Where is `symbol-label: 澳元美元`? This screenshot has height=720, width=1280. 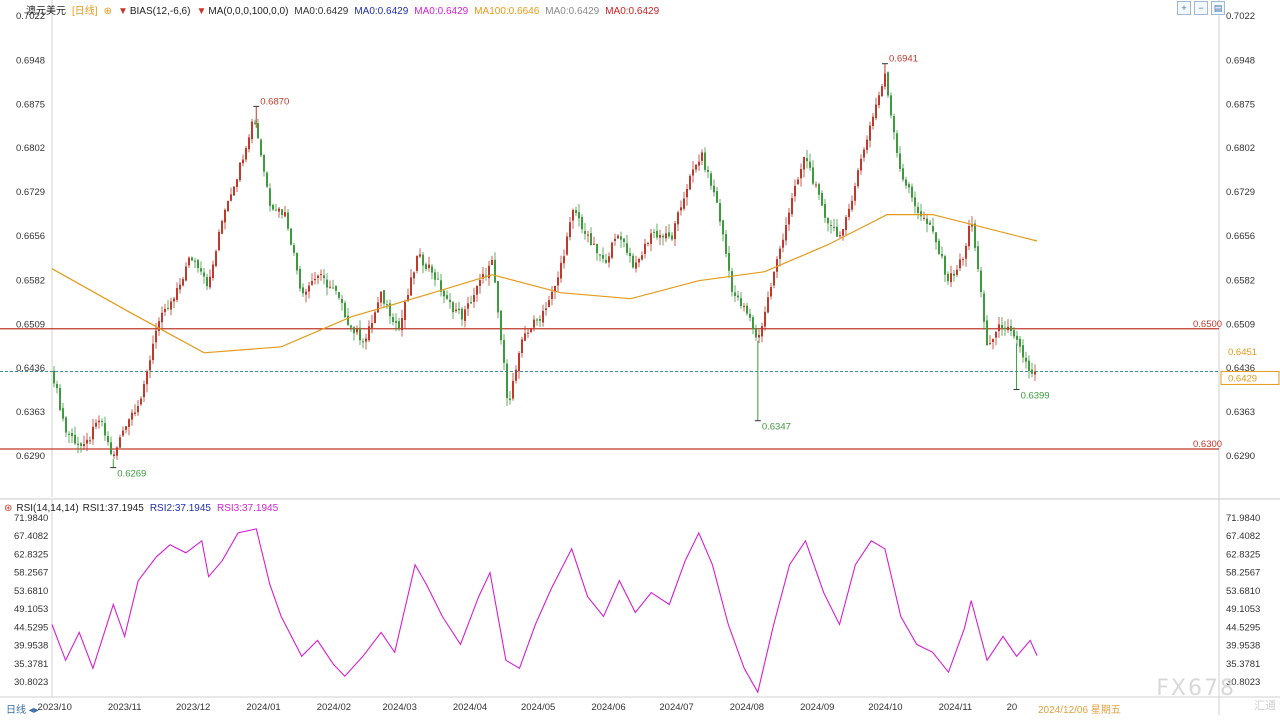 symbol-label: 澳元美元 is located at coordinates (46, 11).